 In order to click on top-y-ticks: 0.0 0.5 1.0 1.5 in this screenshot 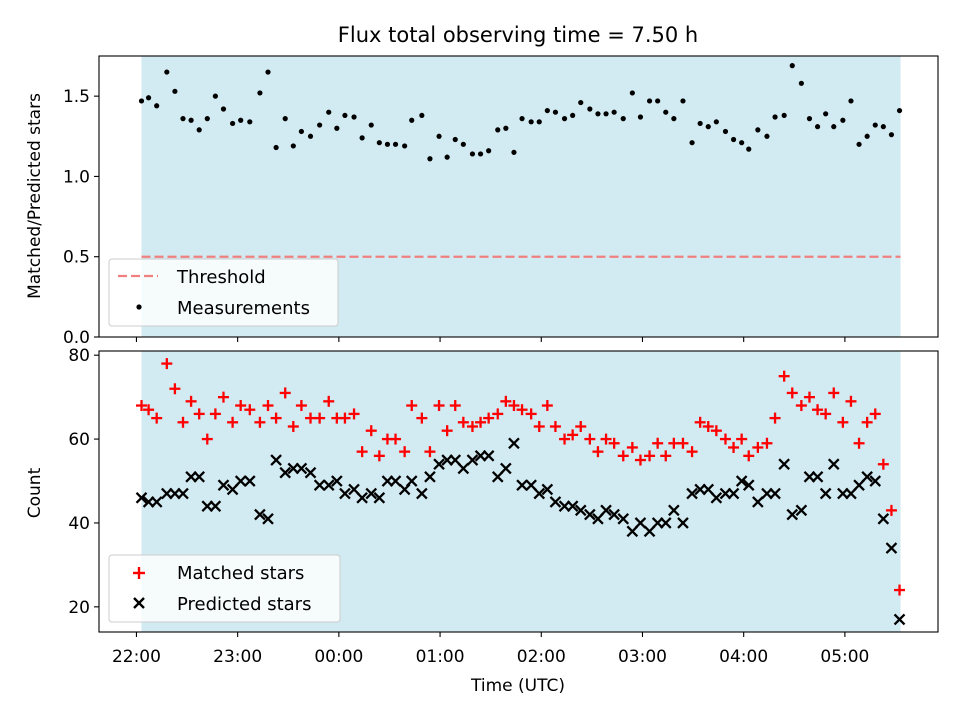, I will do `click(81, 217)`.